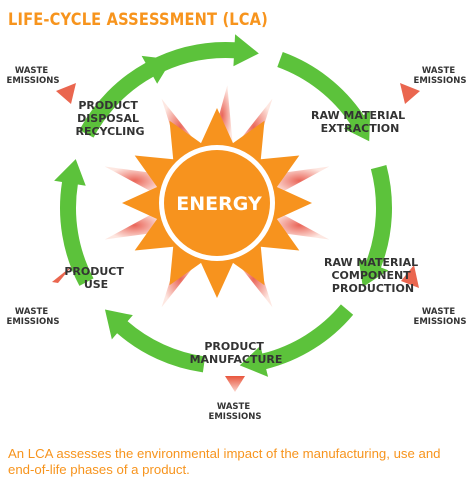 The width and height of the screenshot is (470, 483). I want to click on waste-arrow-bottom, so click(235, 384).